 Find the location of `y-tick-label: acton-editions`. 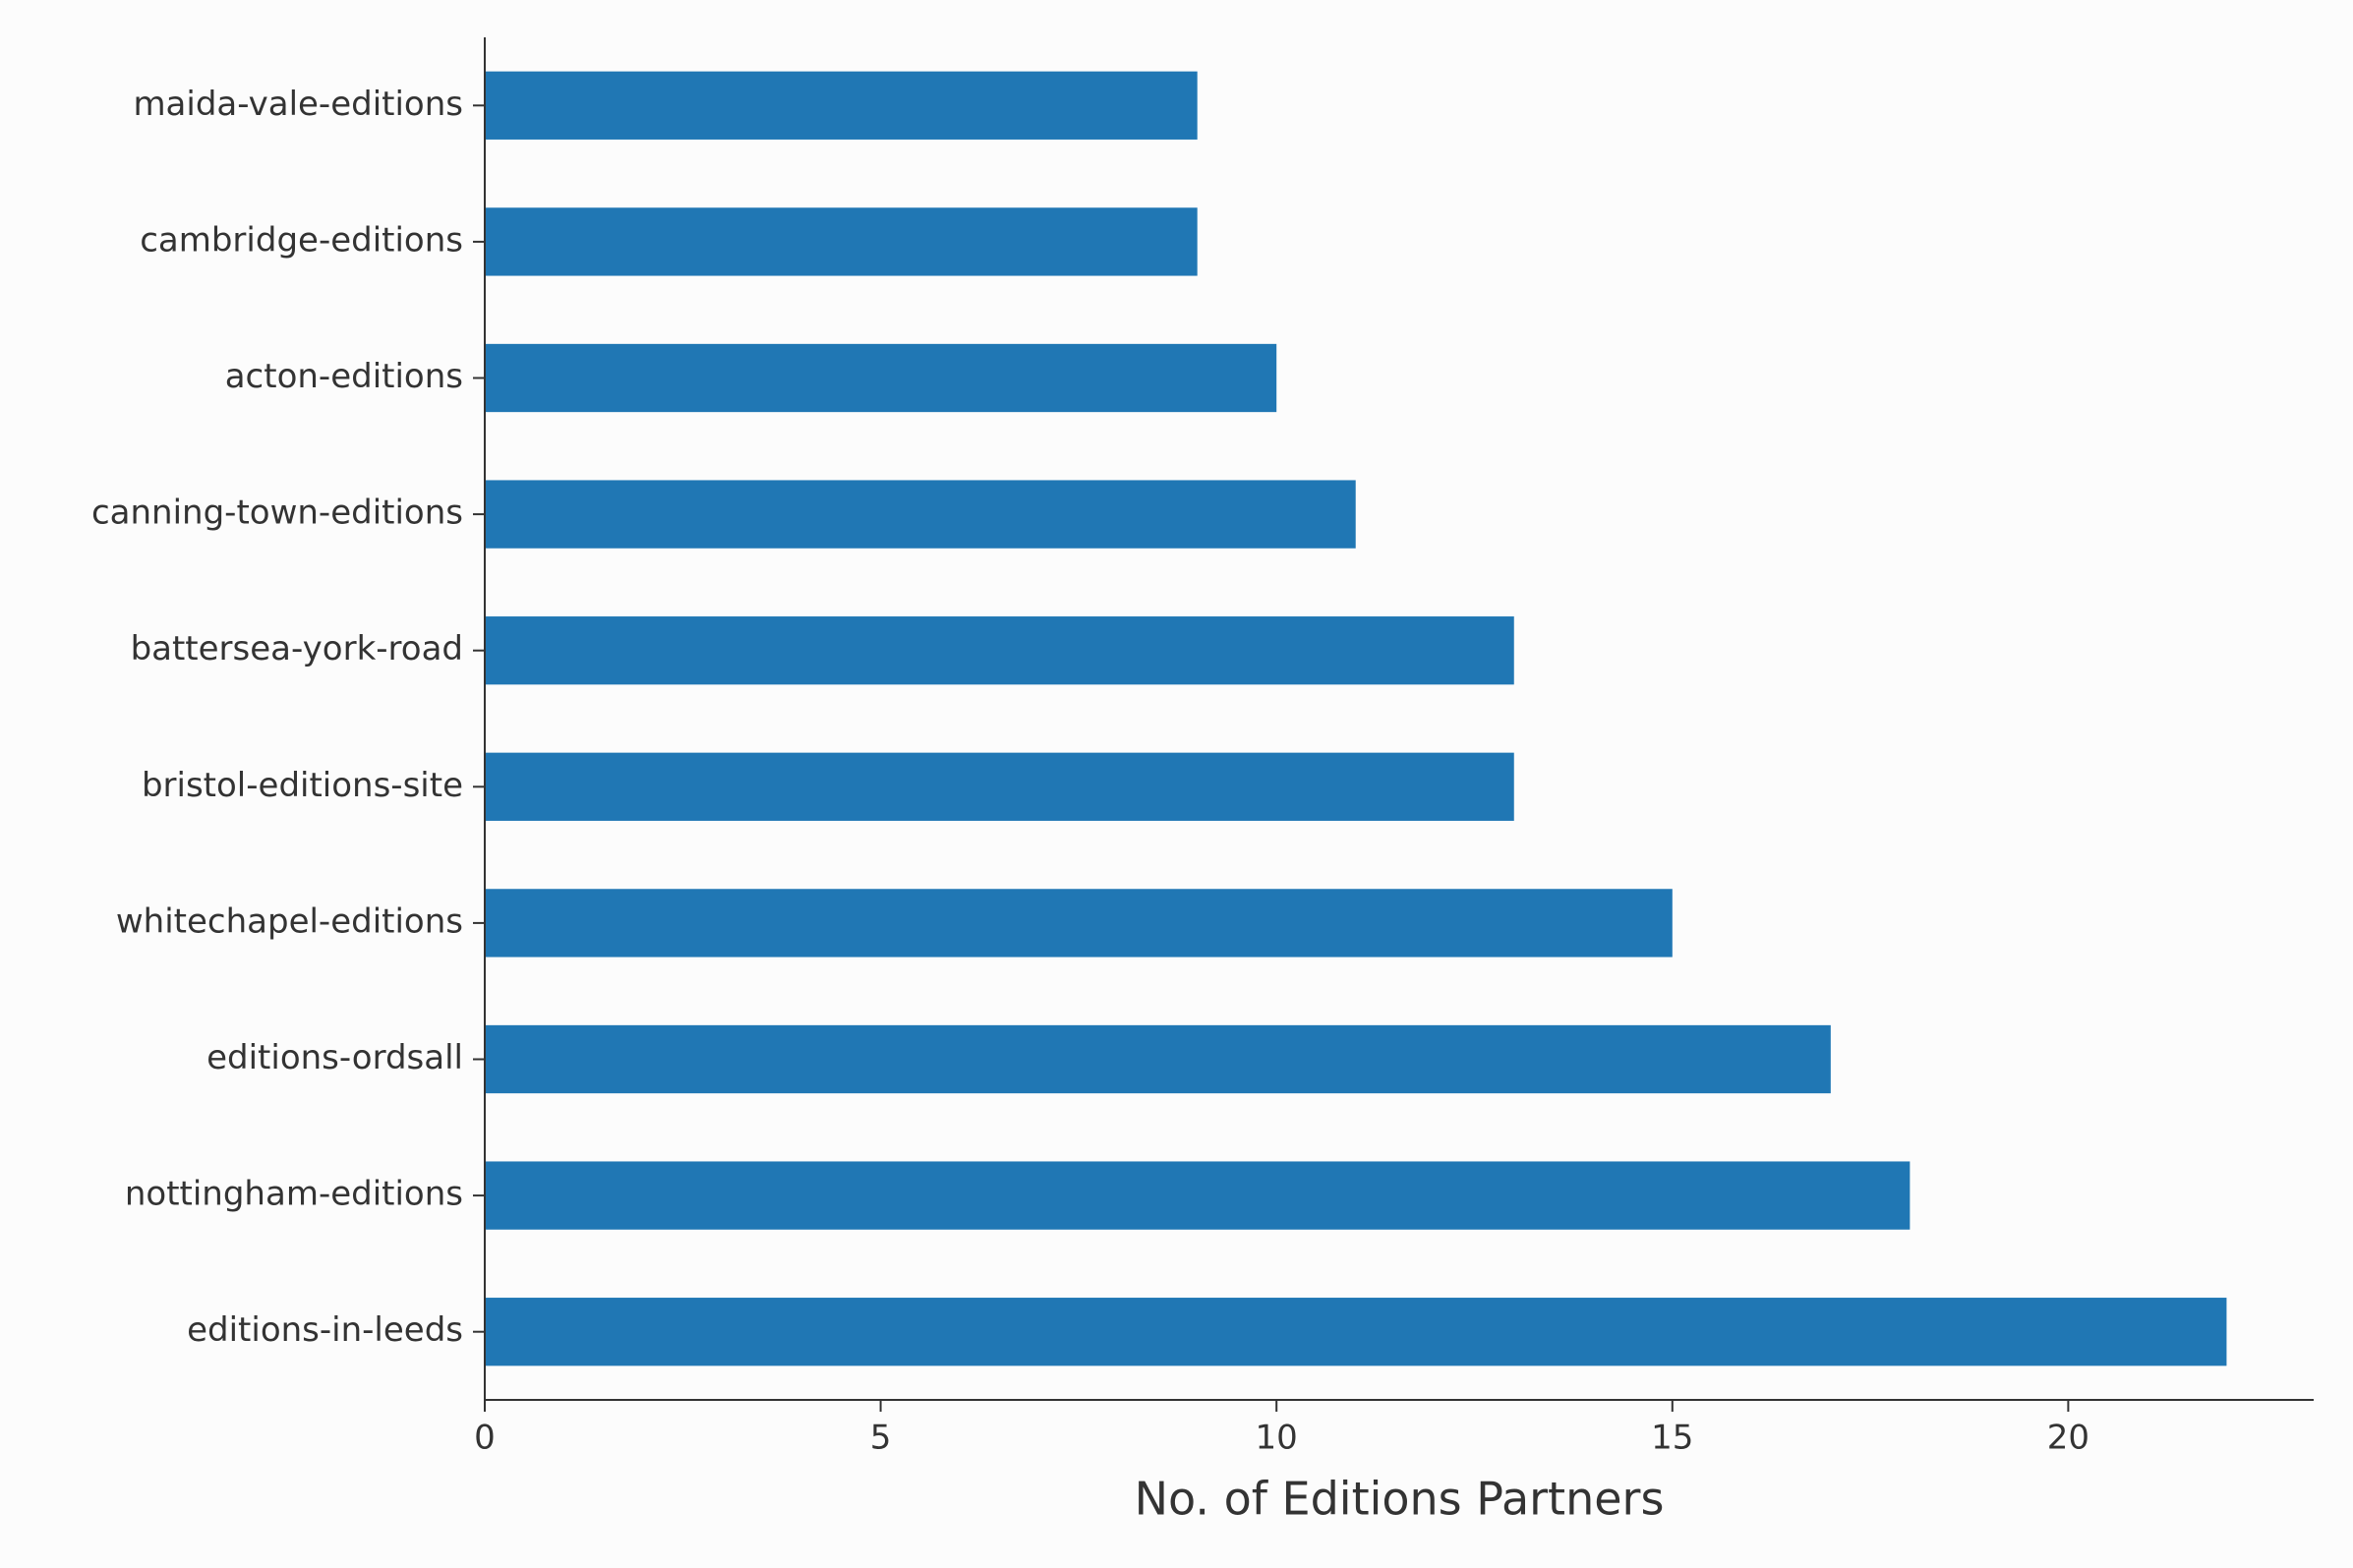

y-tick-label: acton-editions is located at coordinates (344, 376).